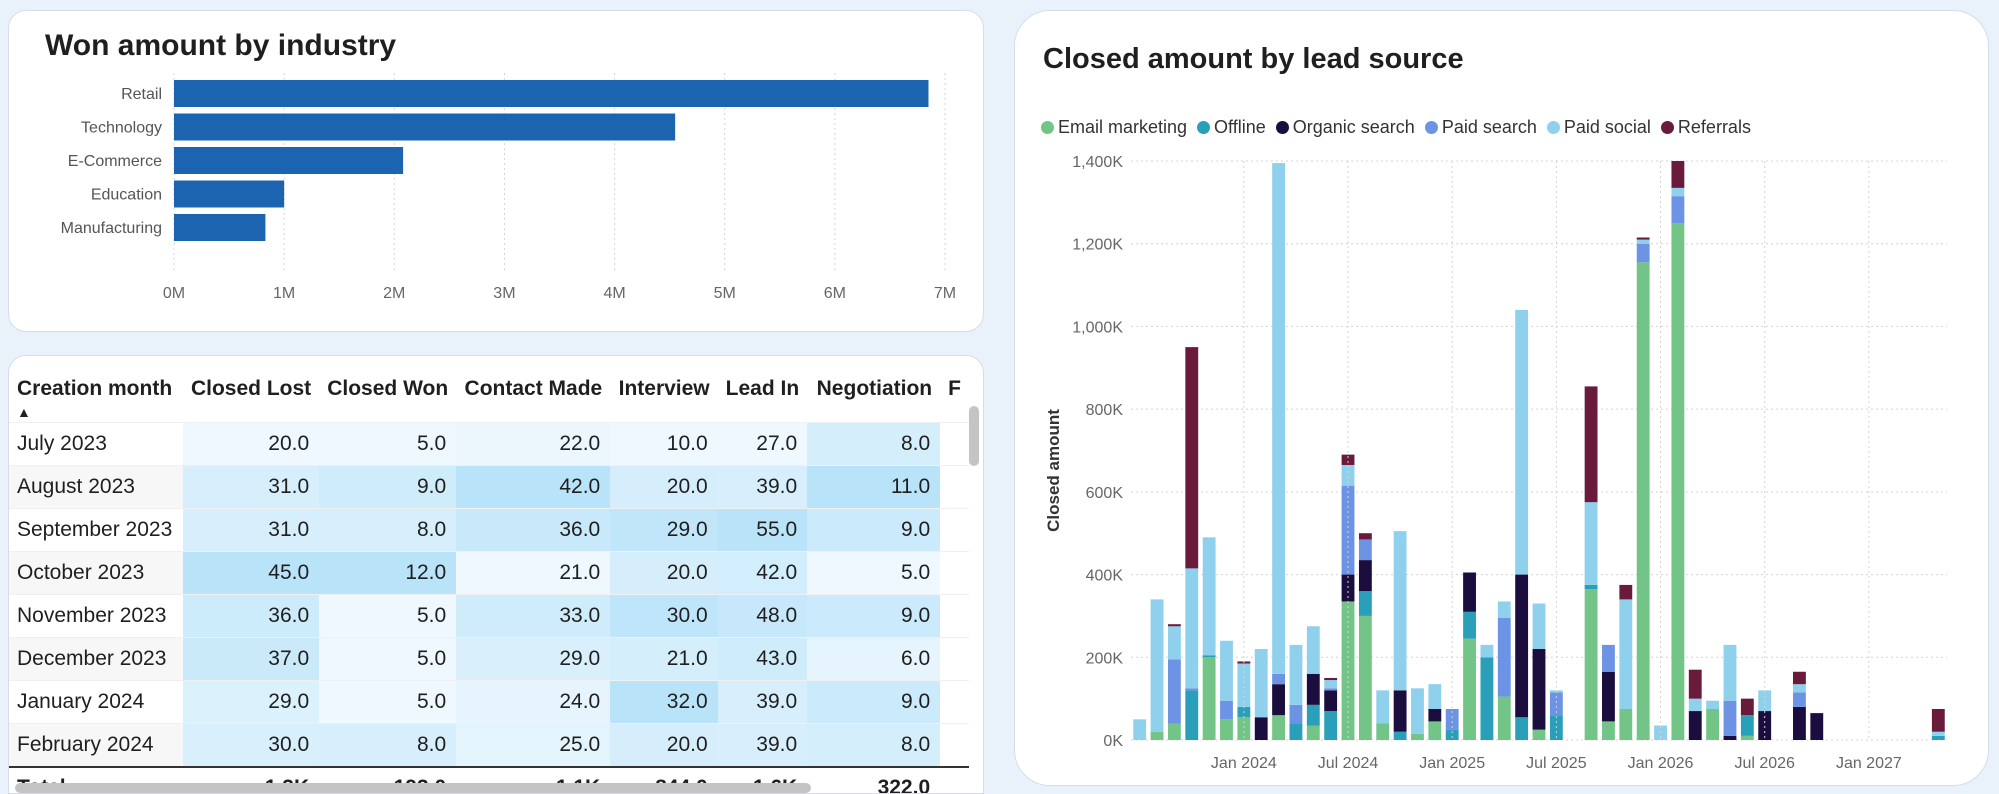 This screenshot has width=1999, height=794. What do you see at coordinates (1598, 127) in the screenshot?
I see `legend-item: Paid social` at bounding box center [1598, 127].